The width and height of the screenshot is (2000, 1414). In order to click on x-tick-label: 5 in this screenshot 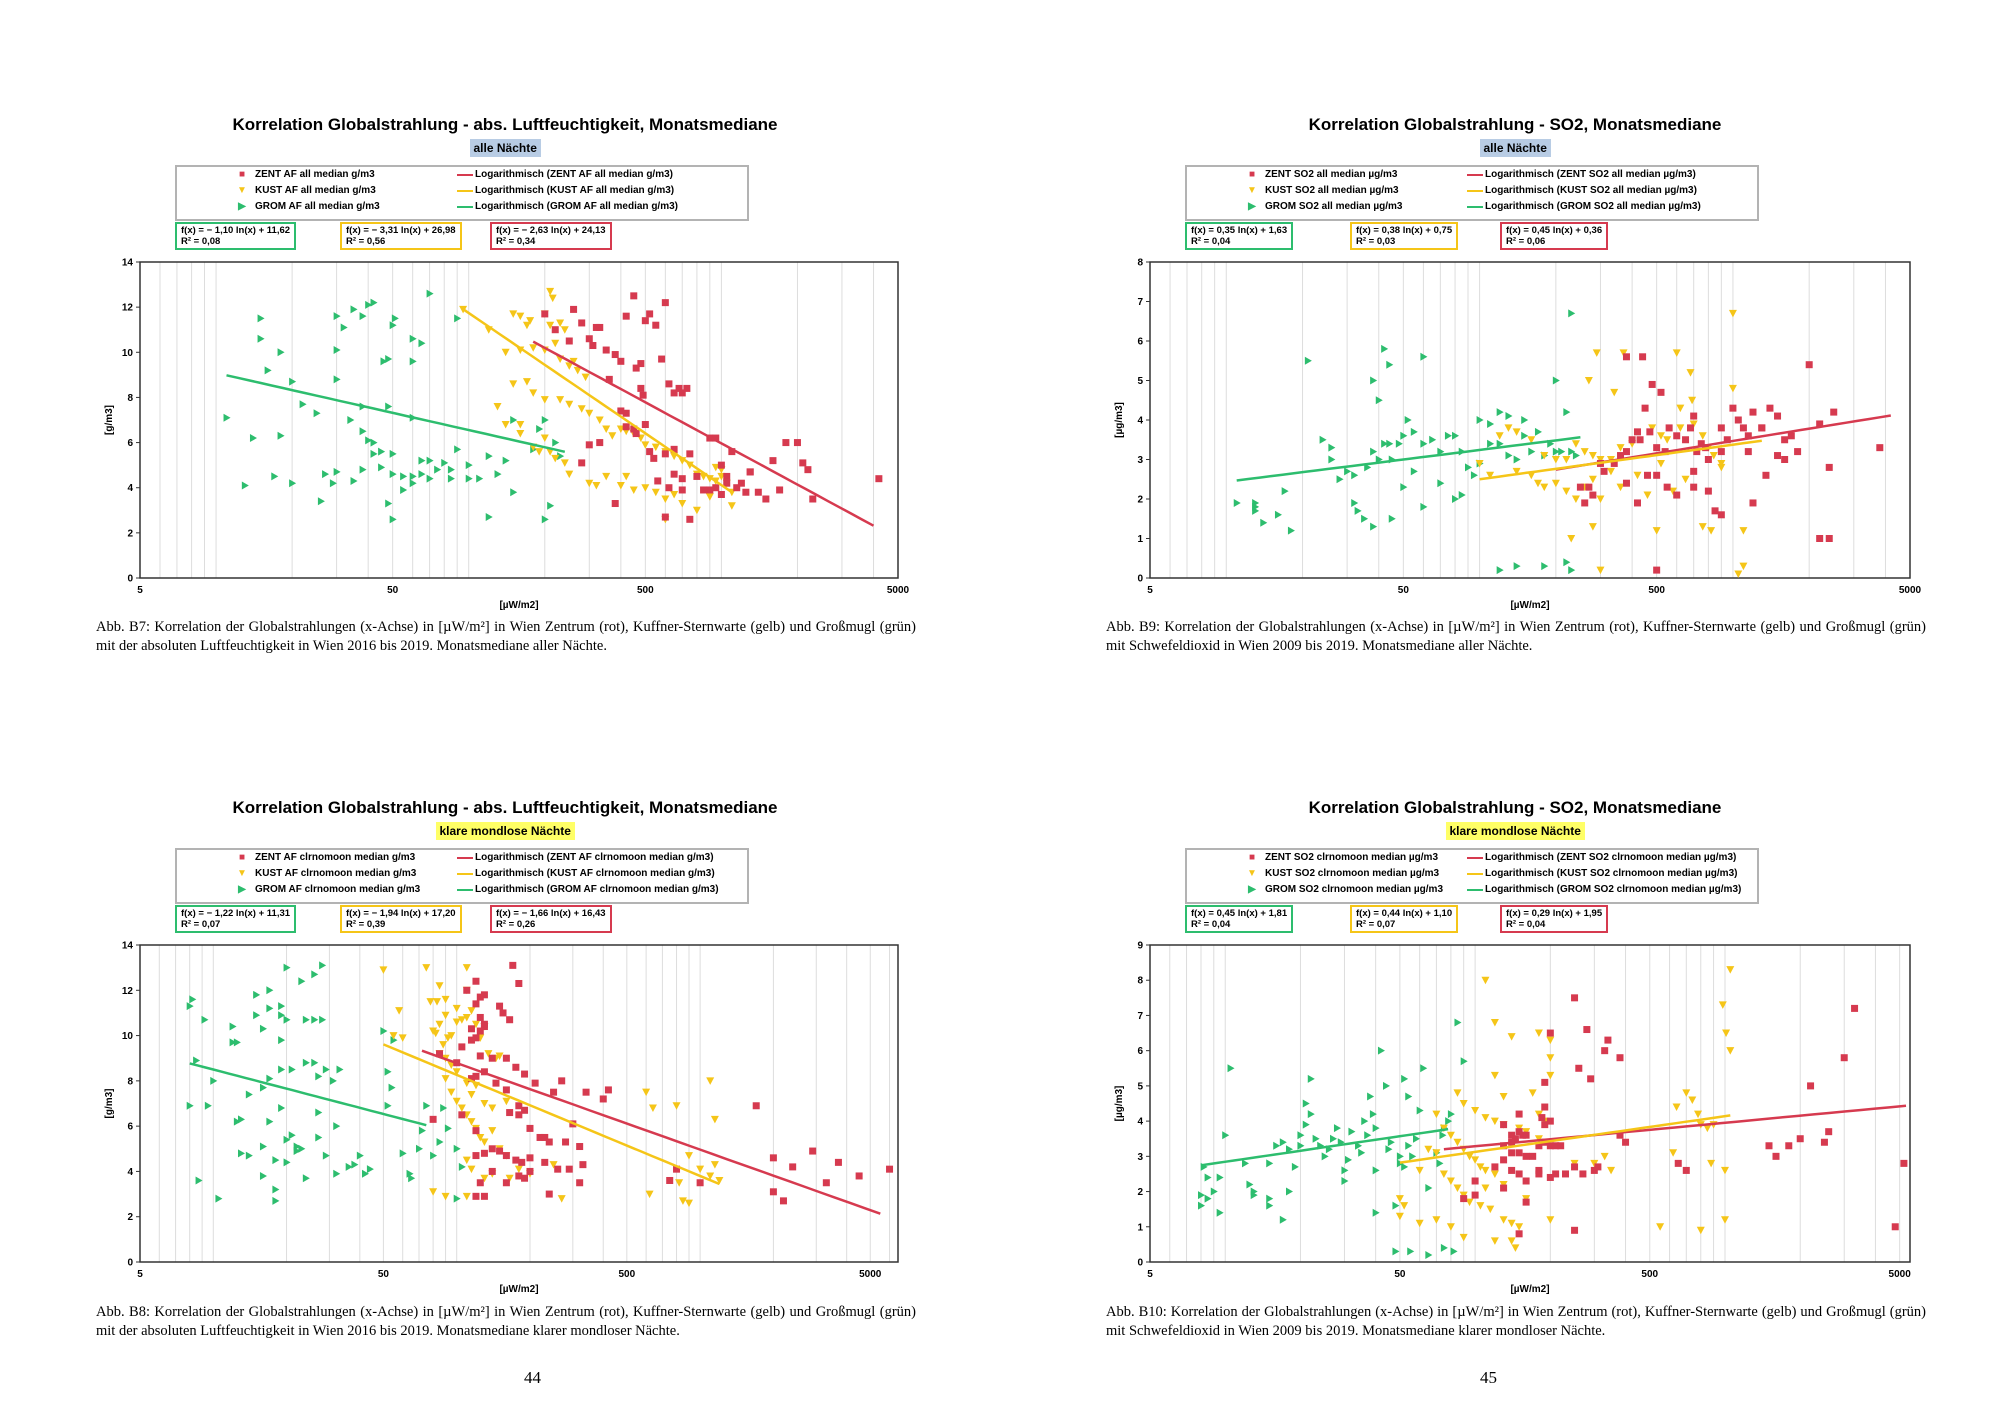, I will do `click(140, 590)`.